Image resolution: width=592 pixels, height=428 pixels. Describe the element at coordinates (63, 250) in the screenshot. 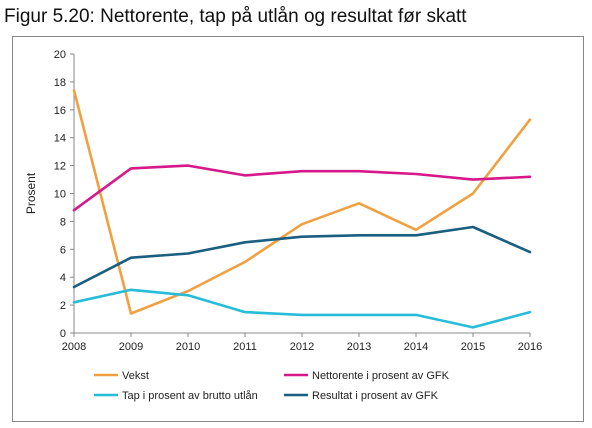

I see `y-tick-label: 6` at that location.